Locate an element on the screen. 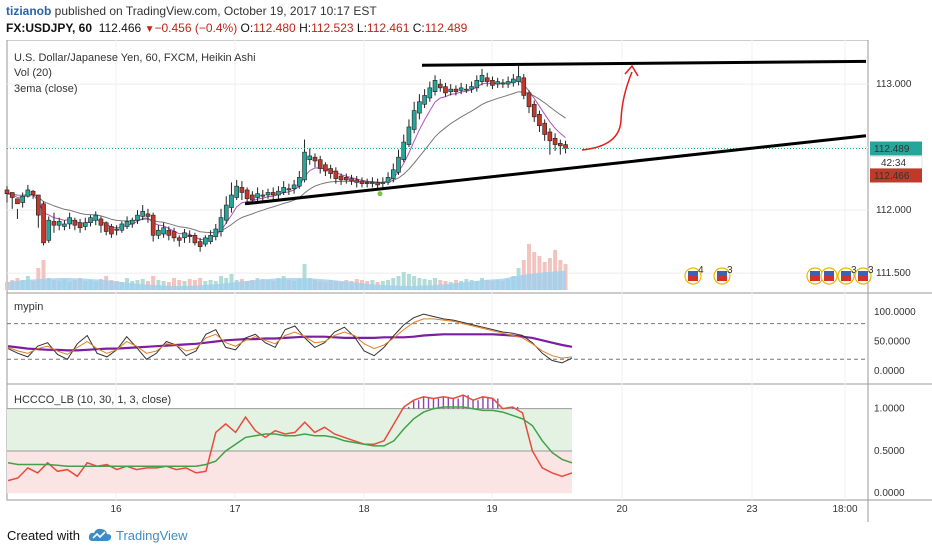 The height and width of the screenshot is (550, 932). time-tick-label: 18:00 is located at coordinates (844, 509).